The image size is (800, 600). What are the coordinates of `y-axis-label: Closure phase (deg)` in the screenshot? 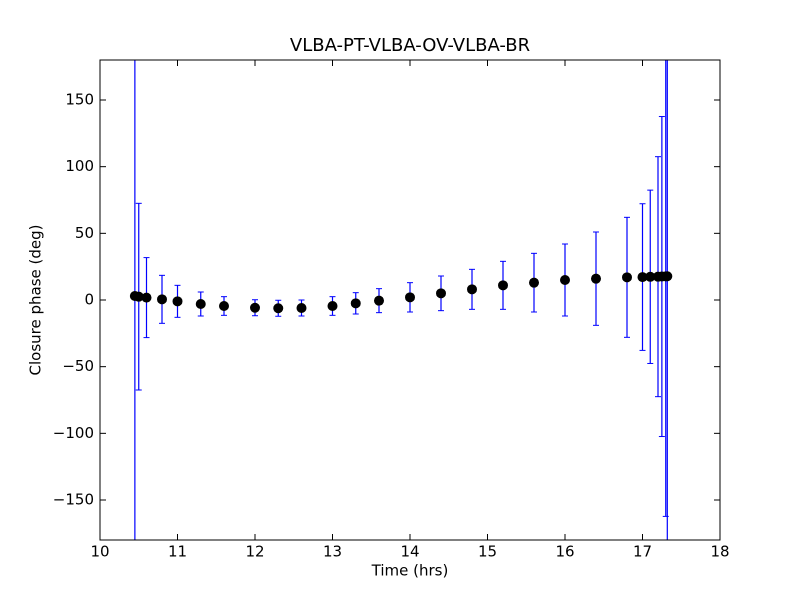 It's located at (36, 300).